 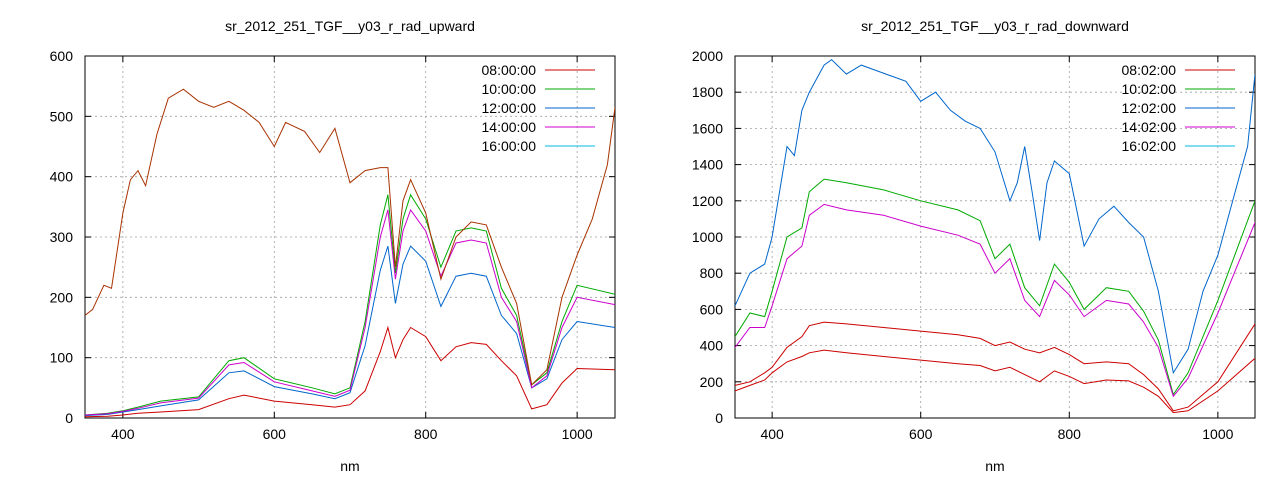 I want to click on y-tick-label: 1600, so click(x=707, y=128).